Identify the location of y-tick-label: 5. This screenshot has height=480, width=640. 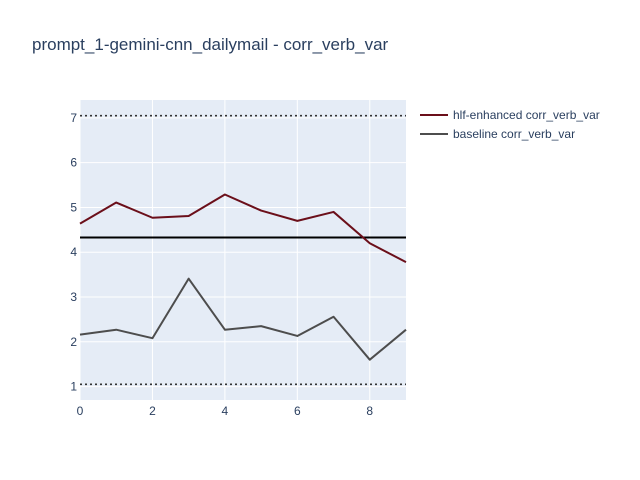
(73, 207).